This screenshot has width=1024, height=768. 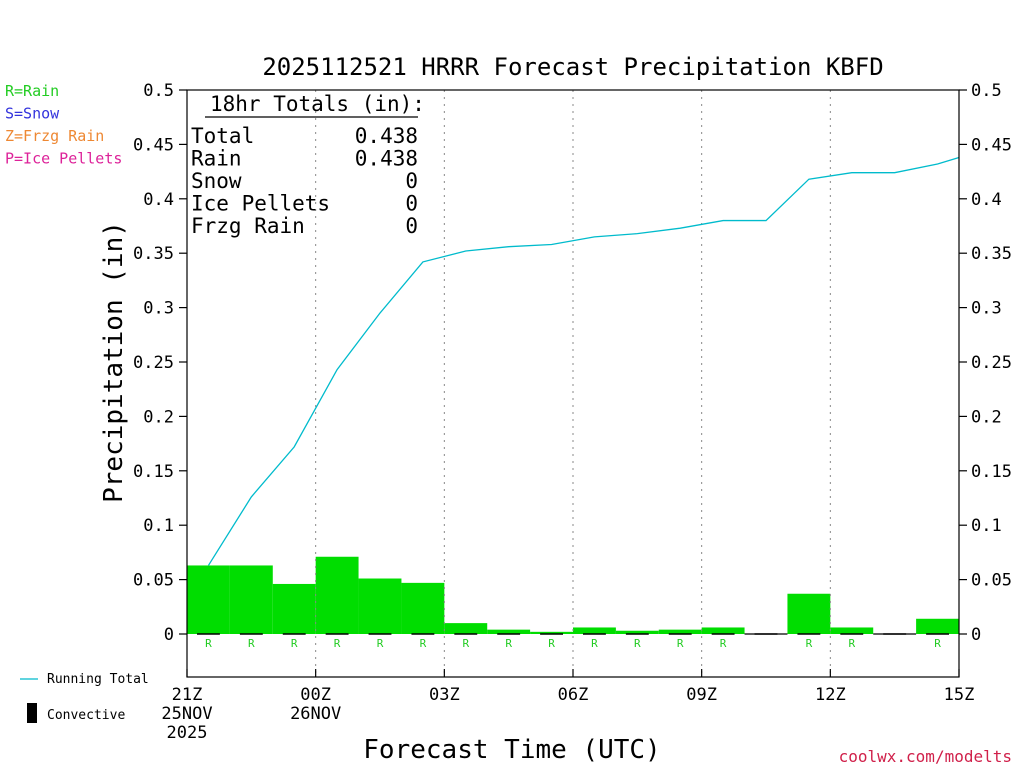 I want to click on convective-swatch, so click(x=32, y=713).